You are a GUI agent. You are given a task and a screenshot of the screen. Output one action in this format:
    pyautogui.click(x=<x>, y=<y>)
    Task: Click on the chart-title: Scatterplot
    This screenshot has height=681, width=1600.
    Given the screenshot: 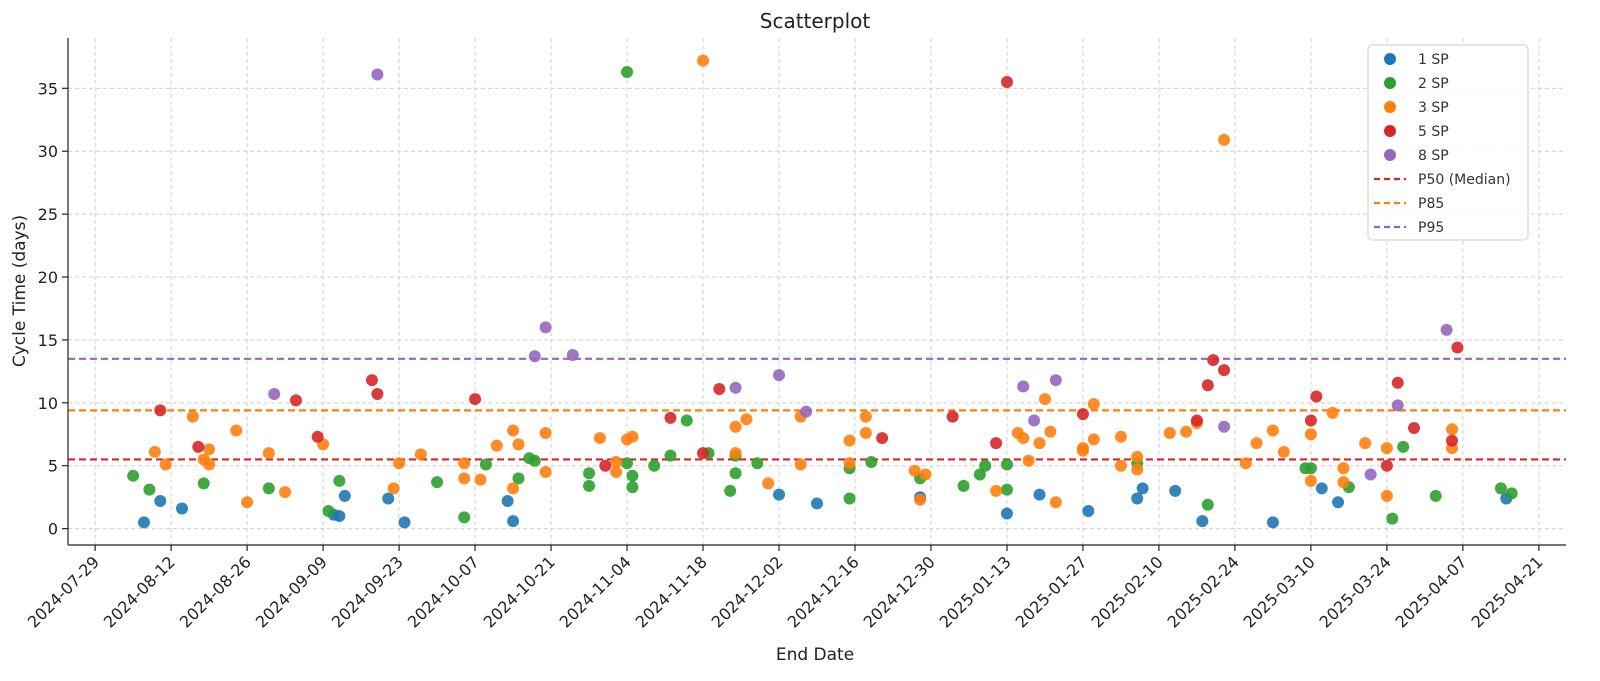 What is the action you would take?
    pyautogui.click(x=815, y=21)
    